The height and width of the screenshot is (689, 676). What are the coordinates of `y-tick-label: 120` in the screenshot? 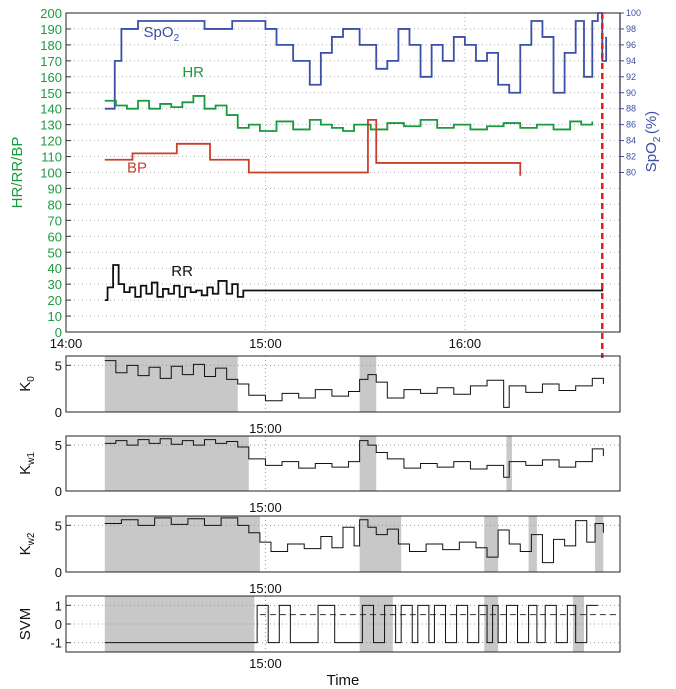 It's located at (51, 141).